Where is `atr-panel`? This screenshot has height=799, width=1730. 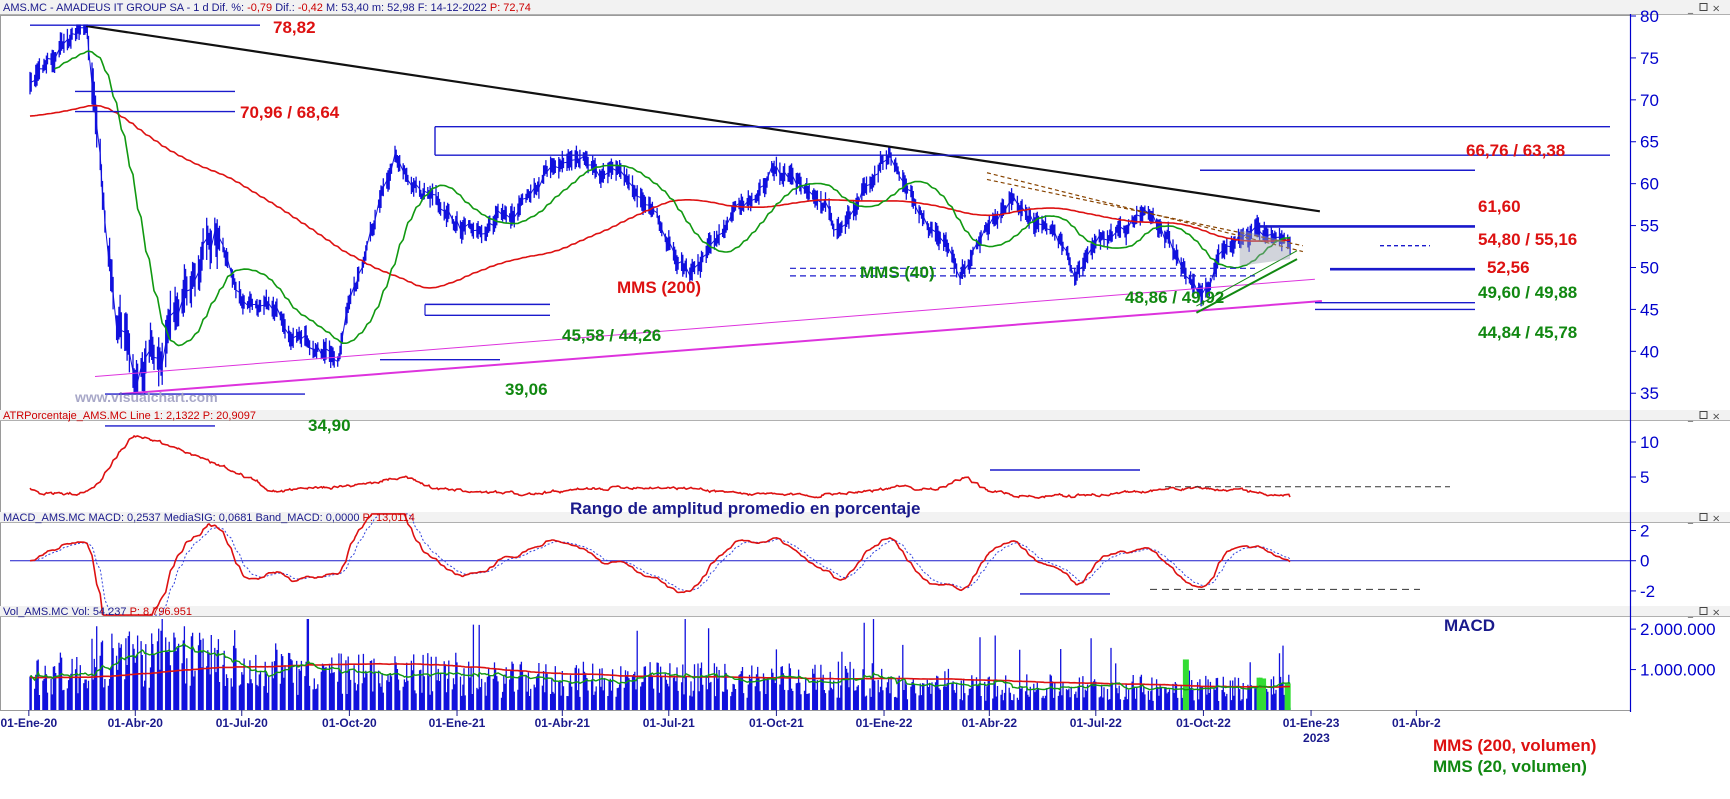
atr-panel is located at coordinates (739, 462).